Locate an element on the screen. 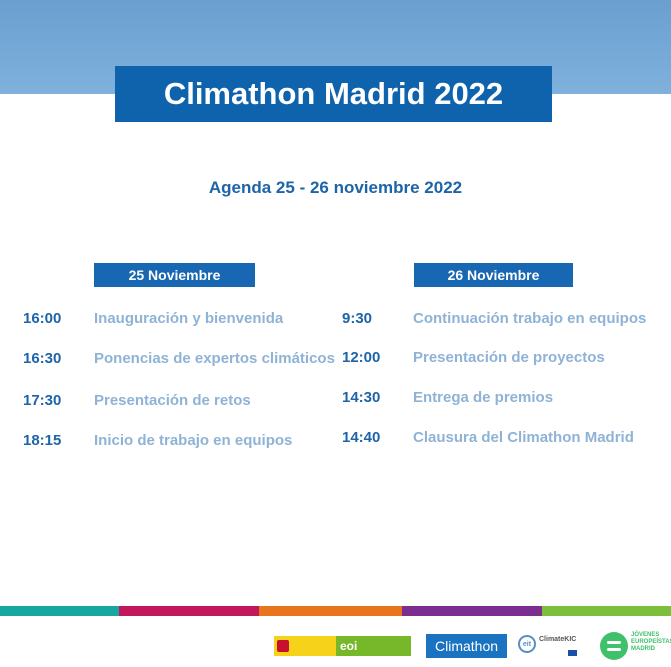  eoi-logo-text: eoi is located at coordinates (373, 646).